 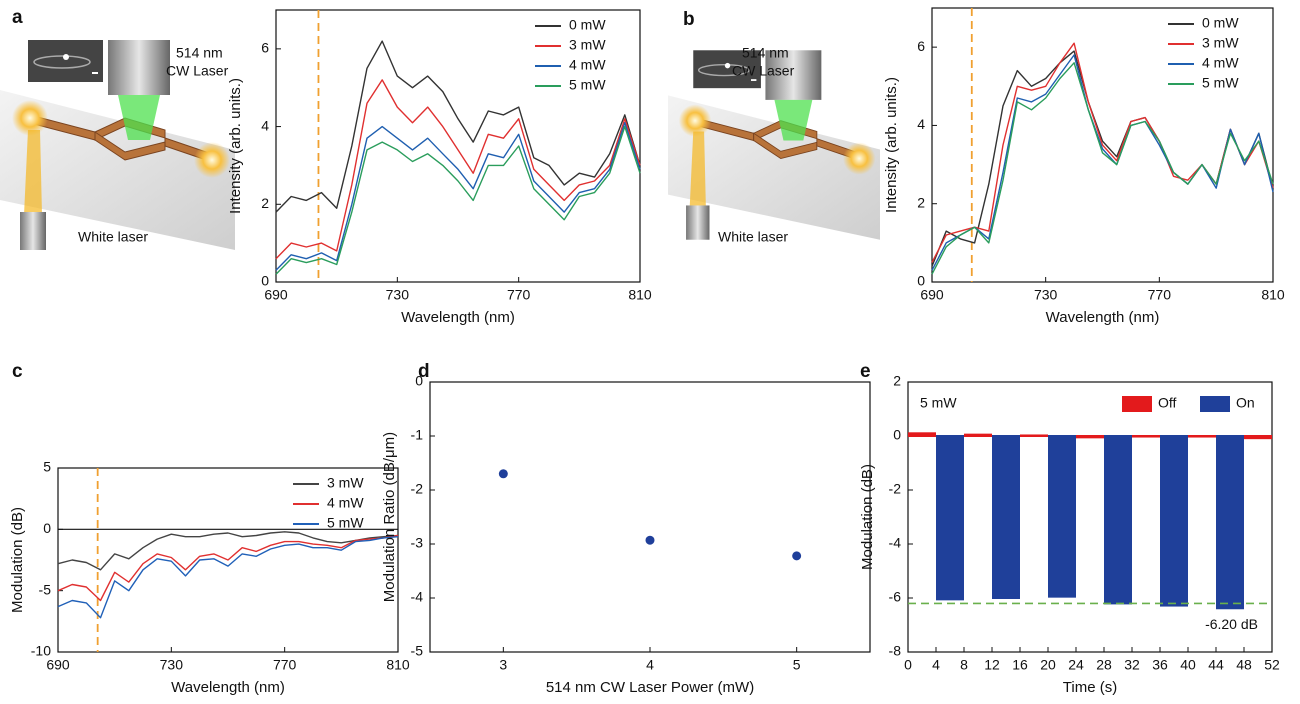 What do you see at coordinates (199, 53) in the screenshot?
I see `laser-label: 514 nm` at bounding box center [199, 53].